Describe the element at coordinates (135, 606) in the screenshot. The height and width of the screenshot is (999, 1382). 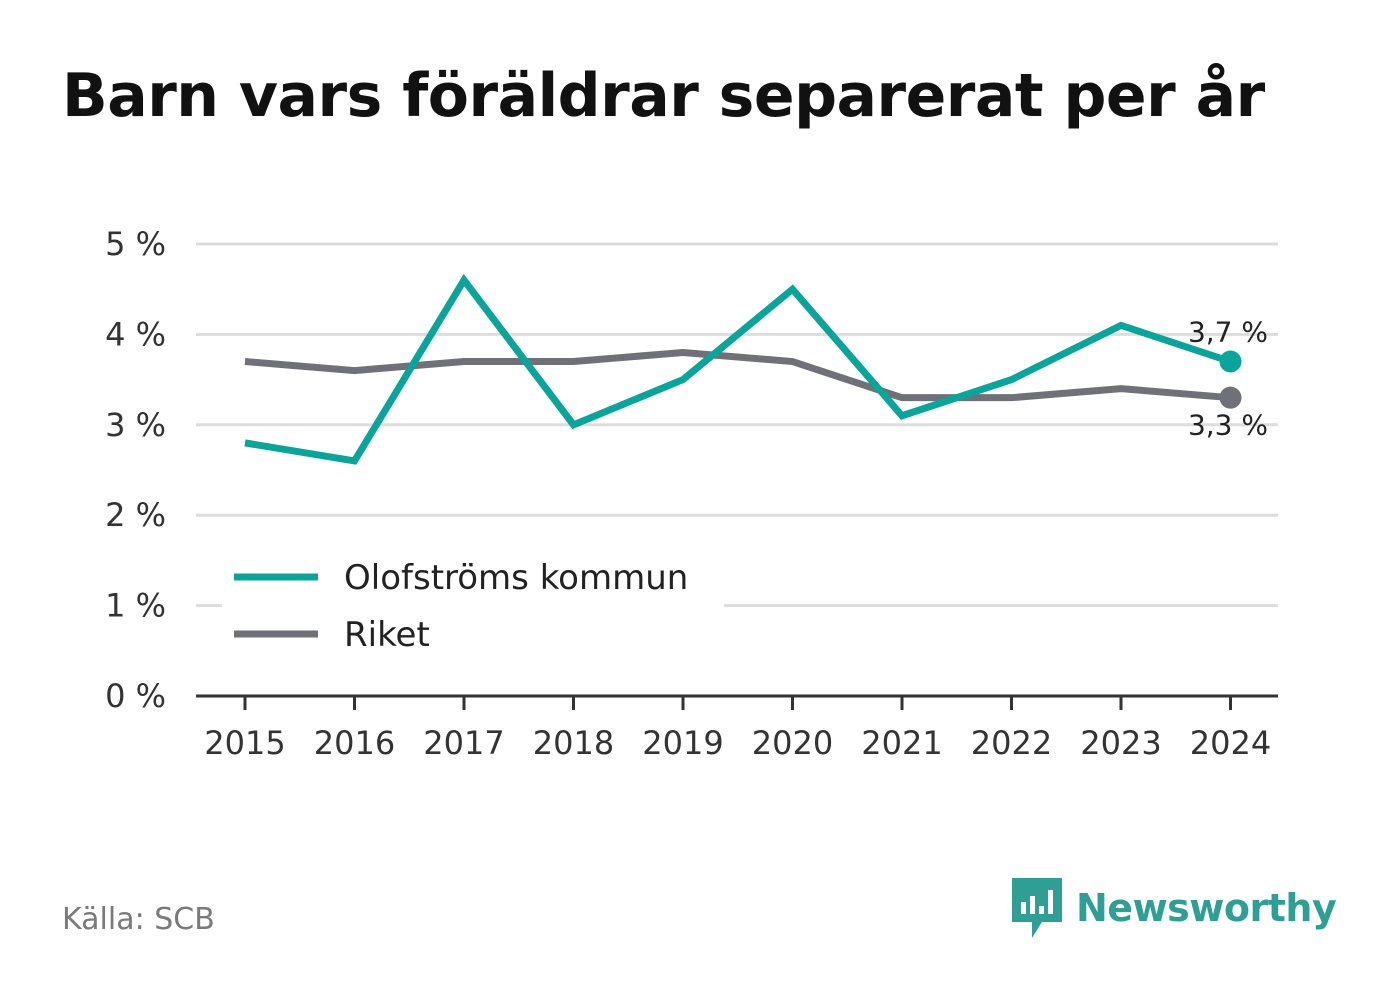
I see `y-tick-label: 1 %` at that location.